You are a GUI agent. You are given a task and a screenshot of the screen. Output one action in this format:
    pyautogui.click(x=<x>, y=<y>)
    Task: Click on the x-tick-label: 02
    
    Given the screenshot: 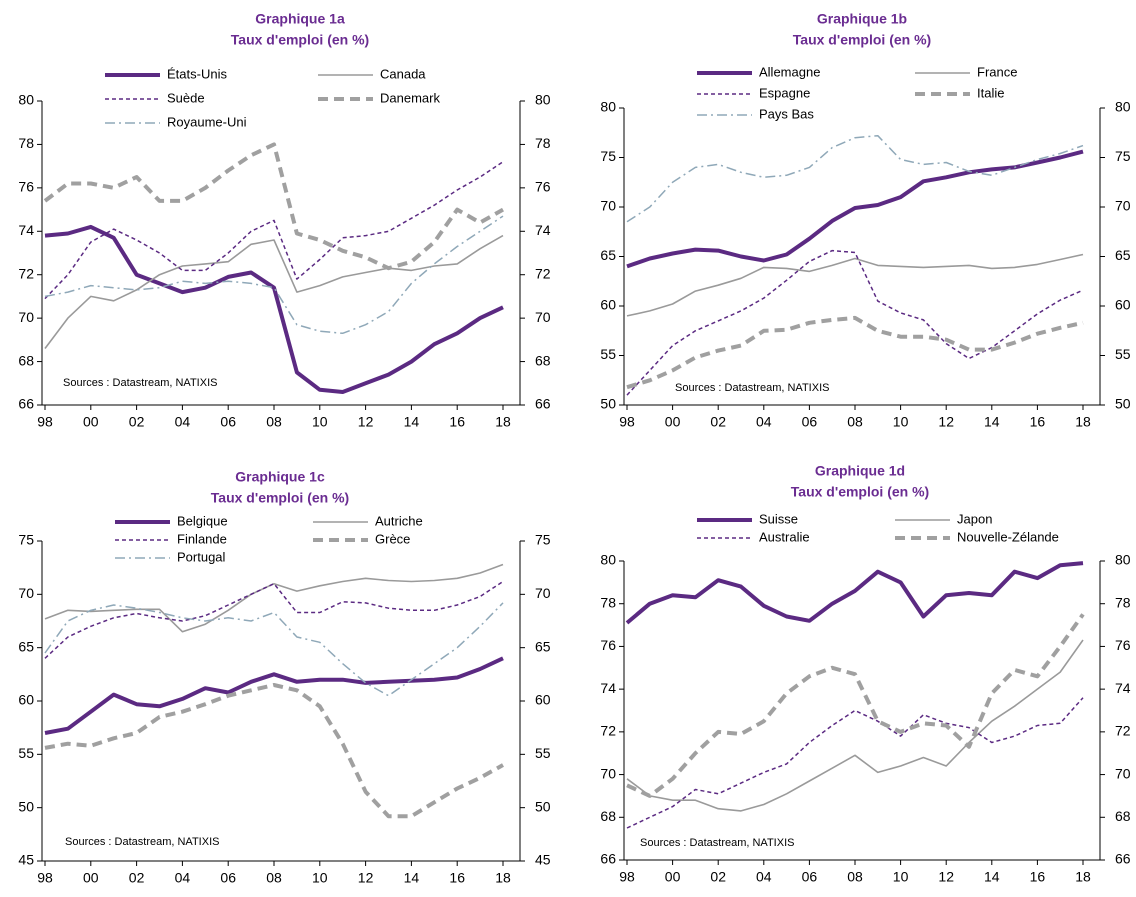 What is the action you would take?
    pyautogui.click(x=718, y=422)
    